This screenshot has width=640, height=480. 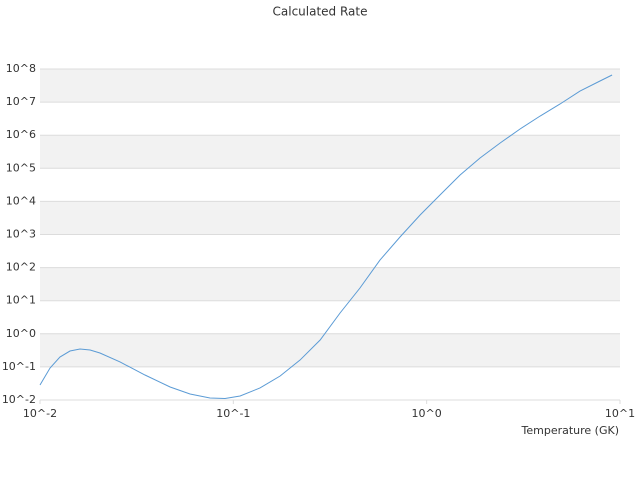 What do you see at coordinates (320, 12) in the screenshot?
I see `chart-title: Calculated Rate` at bounding box center [320, 12].